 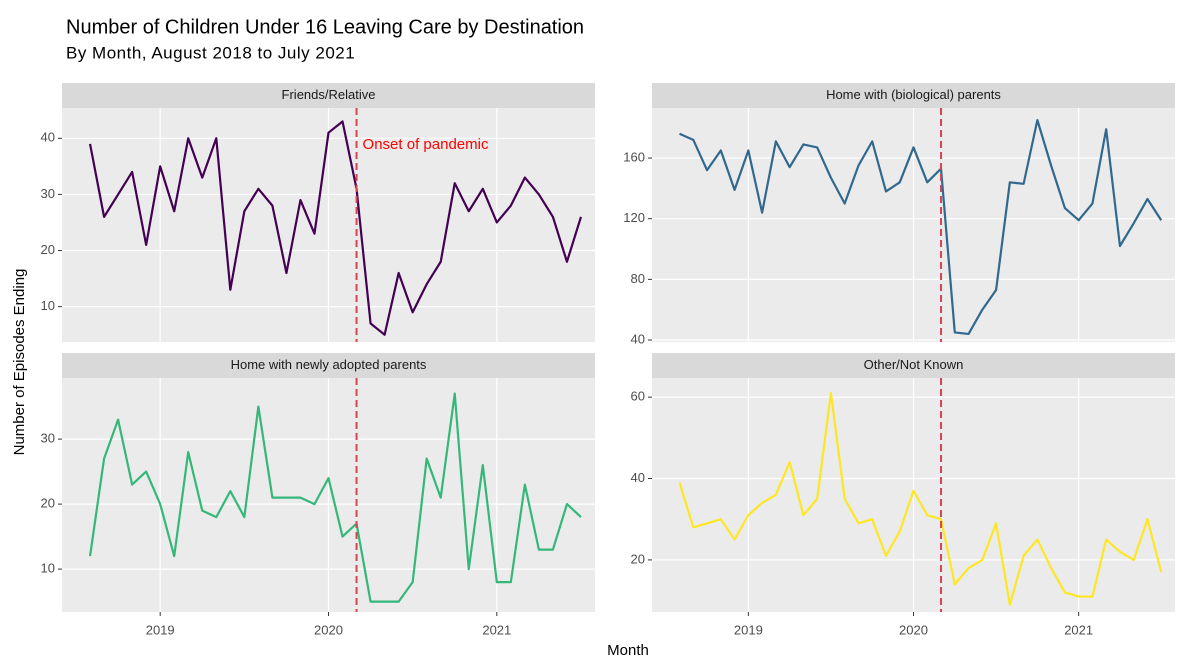 What do you see at coordinates (638, 278) in the screenshot?
I see `y-tick-label: 80` at bounding box center [638, 278].